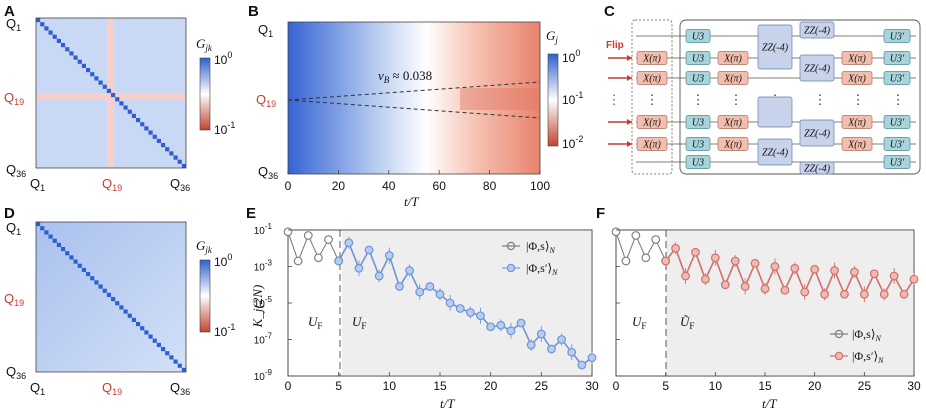  I want to click on panel-a-q19: Q19, so click(14, 98).